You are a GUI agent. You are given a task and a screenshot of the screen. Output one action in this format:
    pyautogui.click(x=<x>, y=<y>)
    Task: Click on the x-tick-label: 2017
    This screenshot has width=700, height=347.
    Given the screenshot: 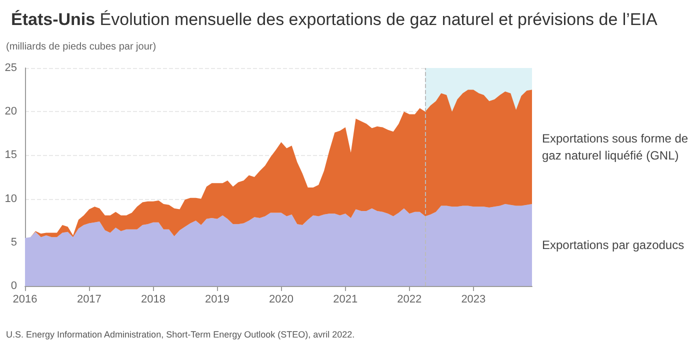 What is the action you would take?
    pyautogui.click(x=89, y=300)
    